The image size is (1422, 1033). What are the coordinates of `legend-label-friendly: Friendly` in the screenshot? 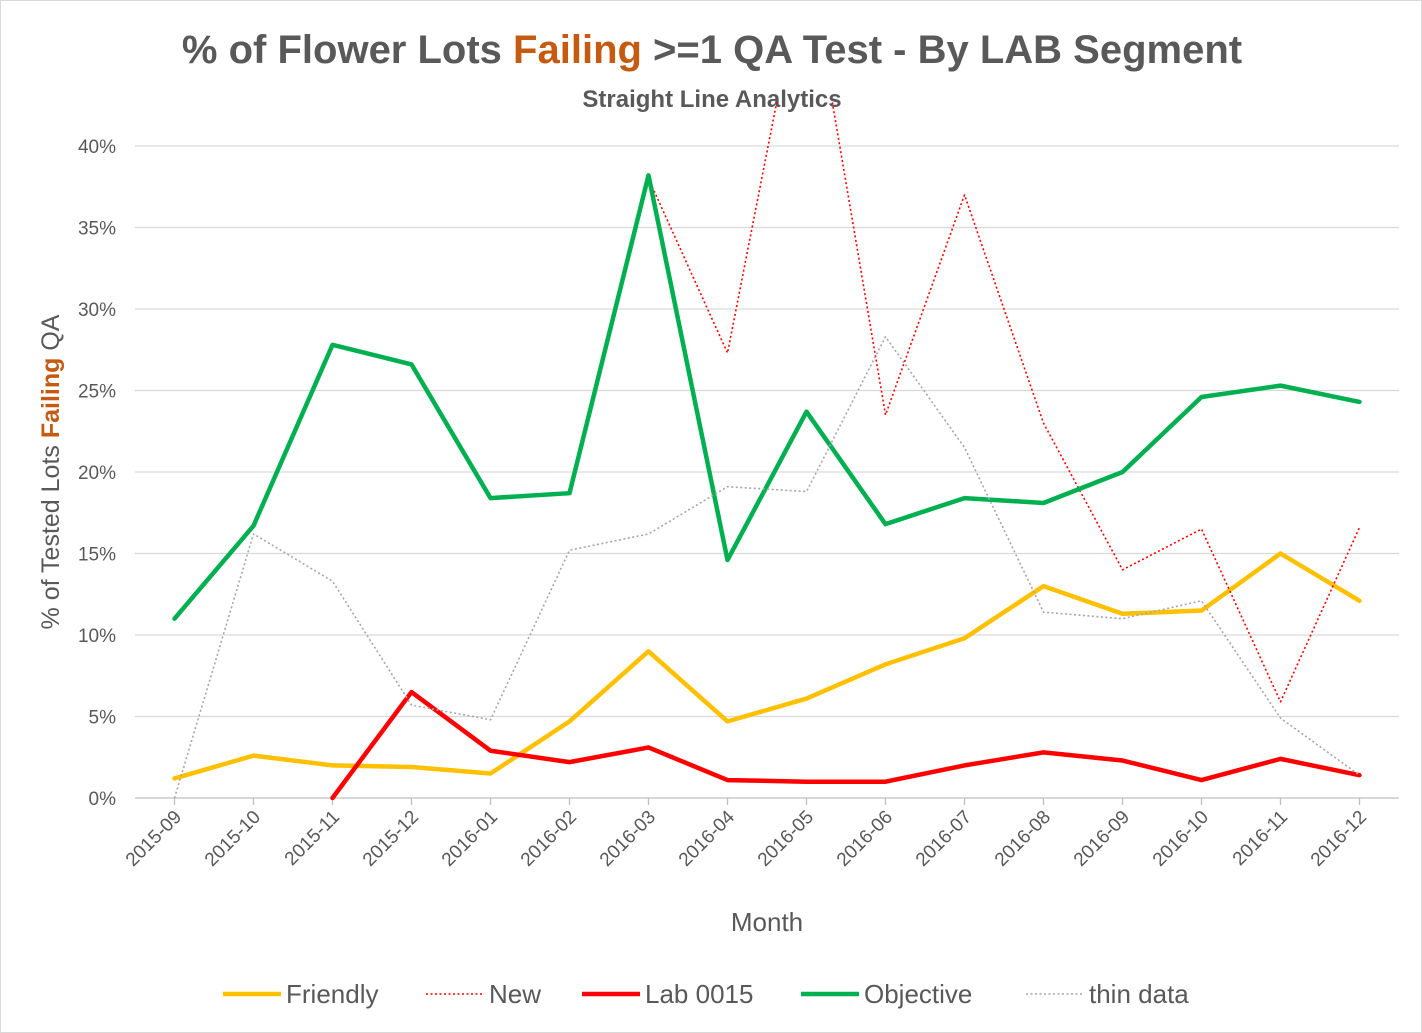 It's located at (332, 994).